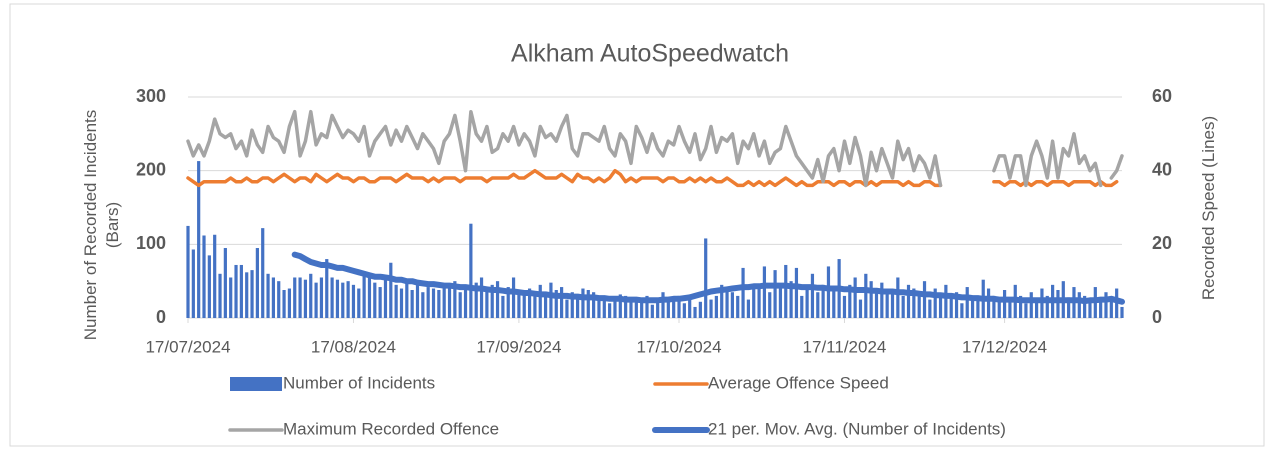 This screenshot has height=450, width=1275. What do you see at coordinates (187, 346) in the screenshot?
I see `x-tick-label: 17/07/2024` at bounding box center [187, 346].